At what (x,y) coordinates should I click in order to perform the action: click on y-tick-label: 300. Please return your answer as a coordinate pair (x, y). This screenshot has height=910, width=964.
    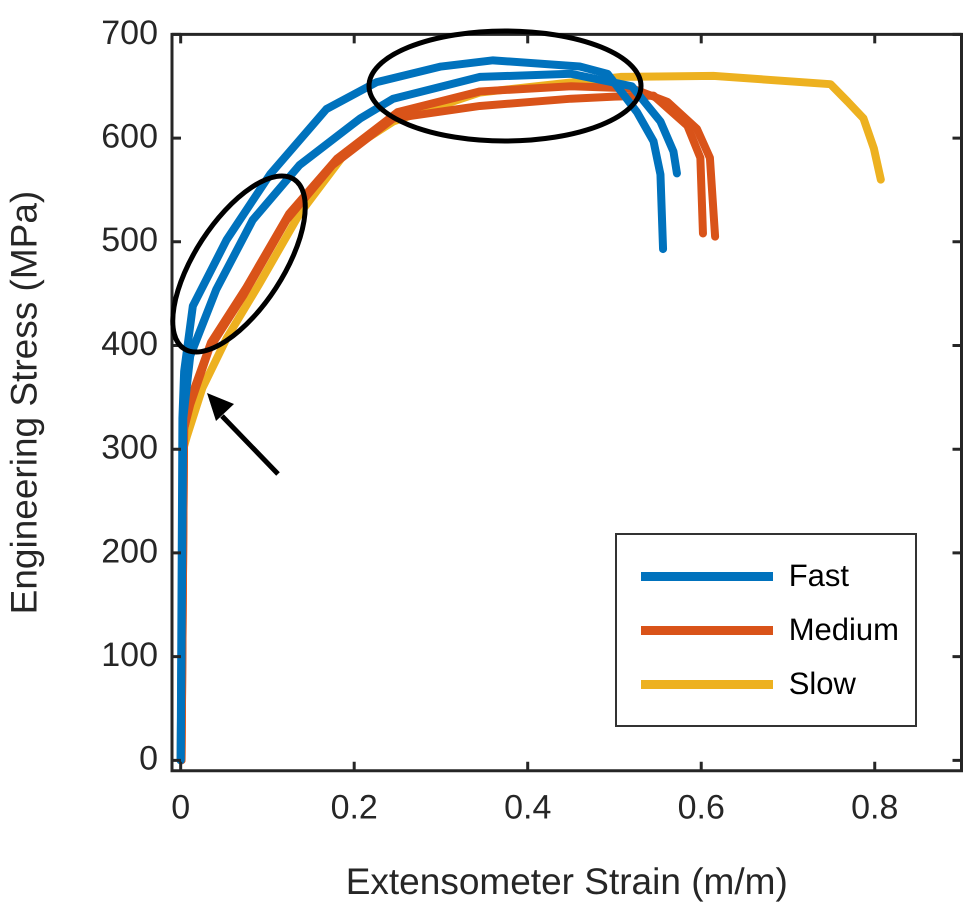
    Looking at the image, I should click on (129, 447).